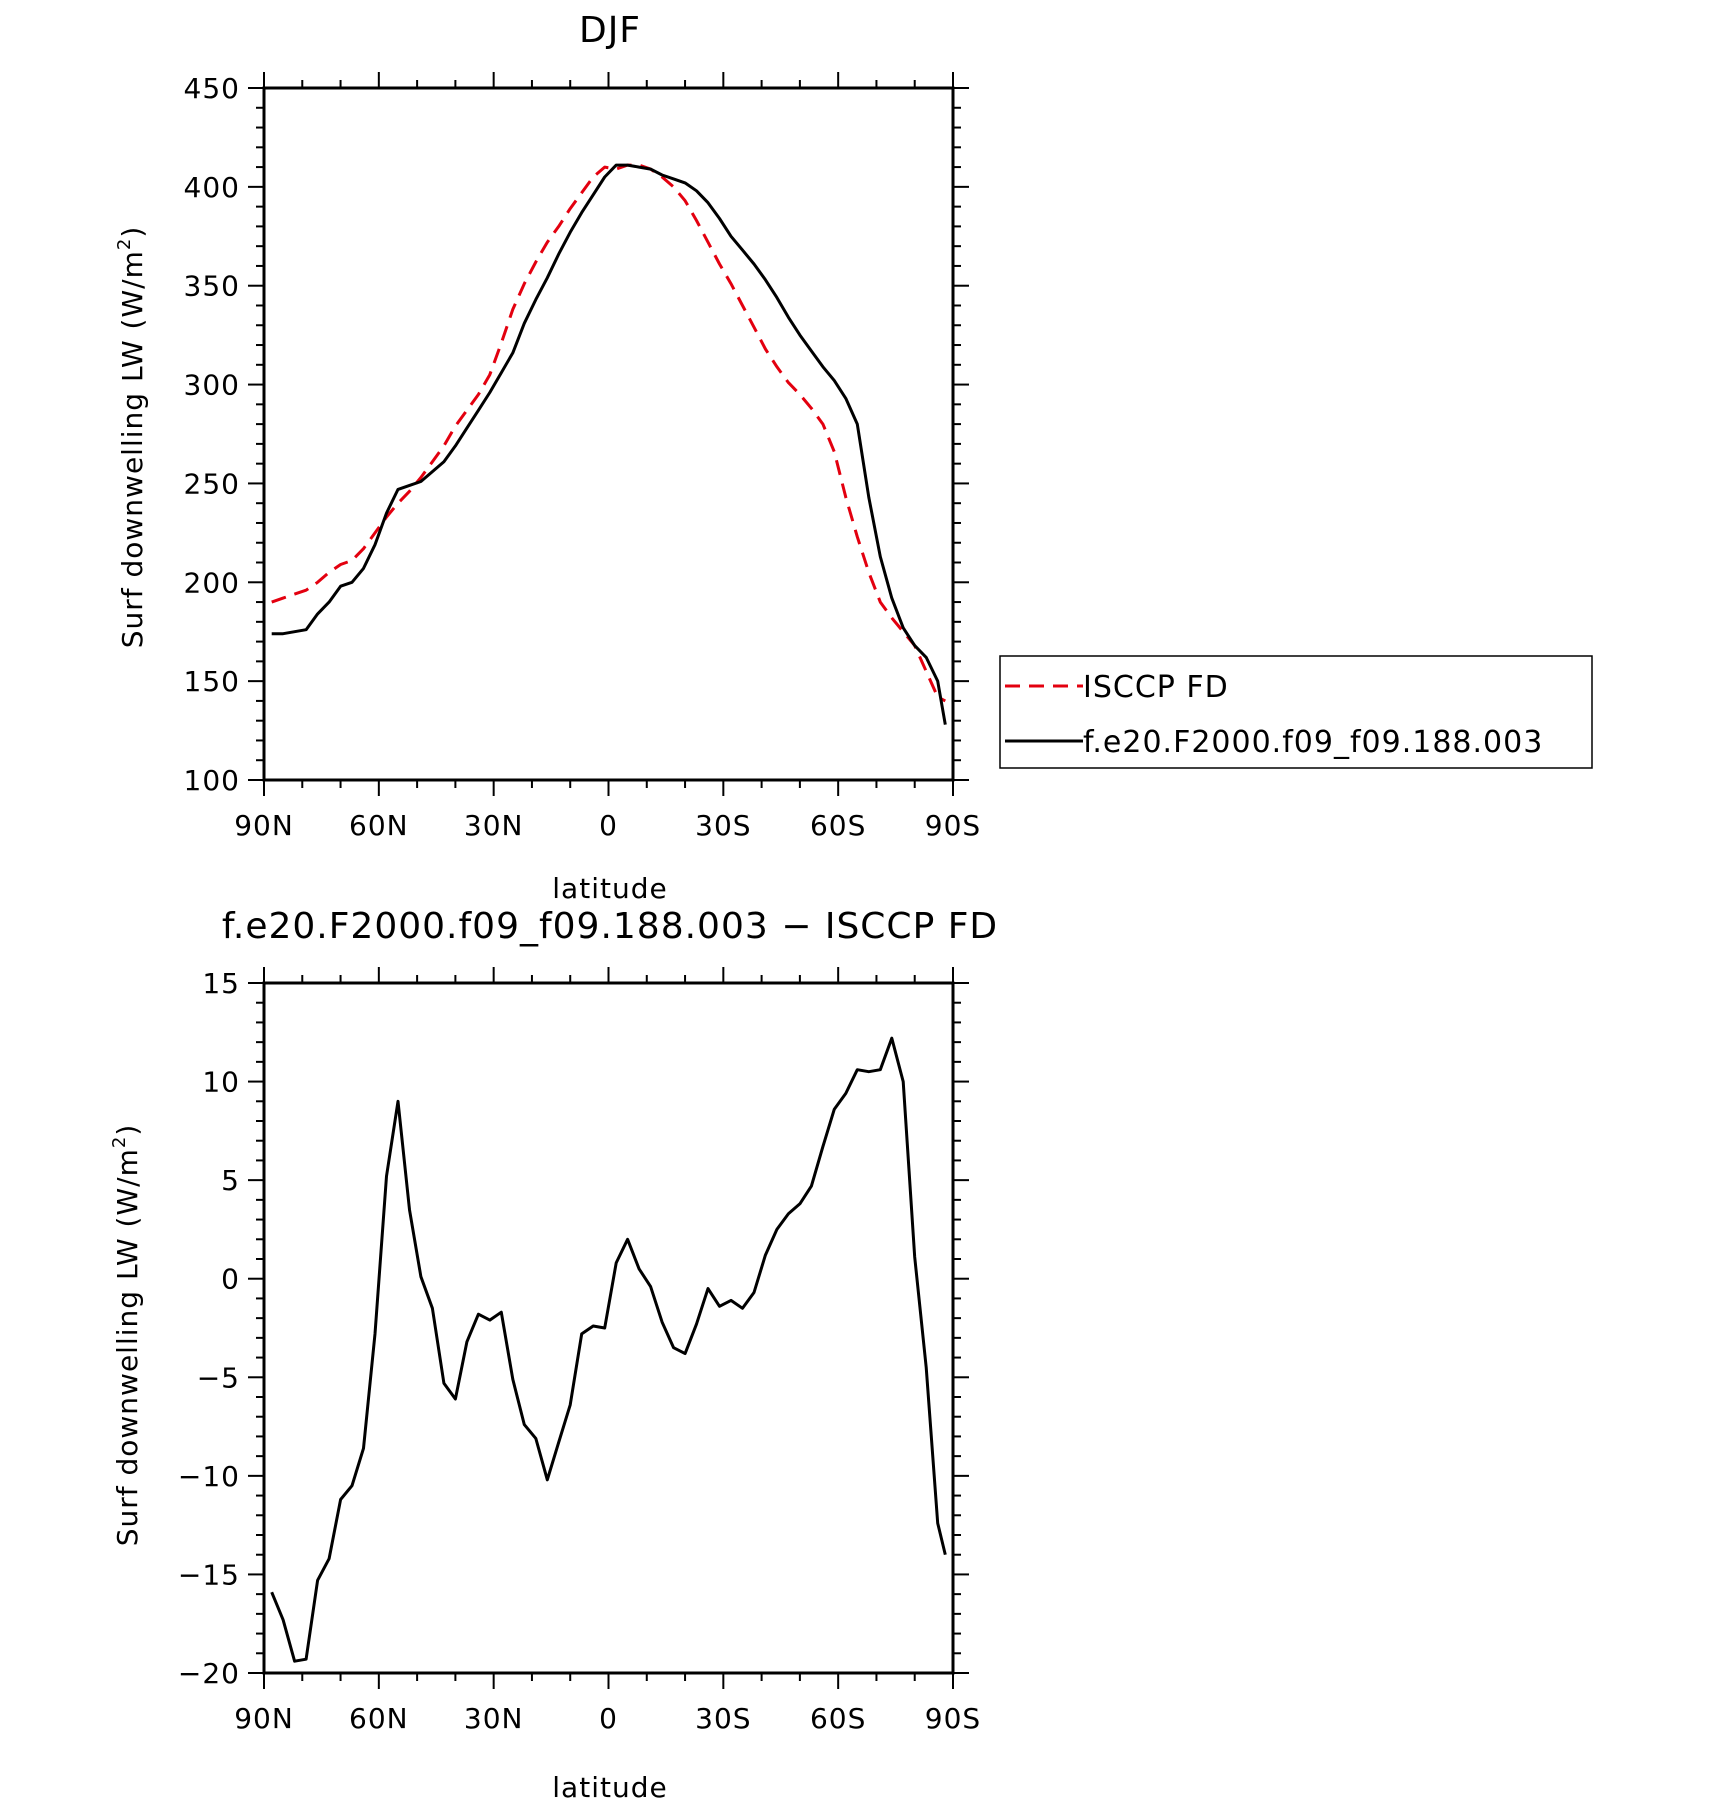 The image size is (1710, 1805). What do you see at coordinates (212, 780) in the screenshot?
I see `y-tick-label: 100` at bounding box center [212, 780].